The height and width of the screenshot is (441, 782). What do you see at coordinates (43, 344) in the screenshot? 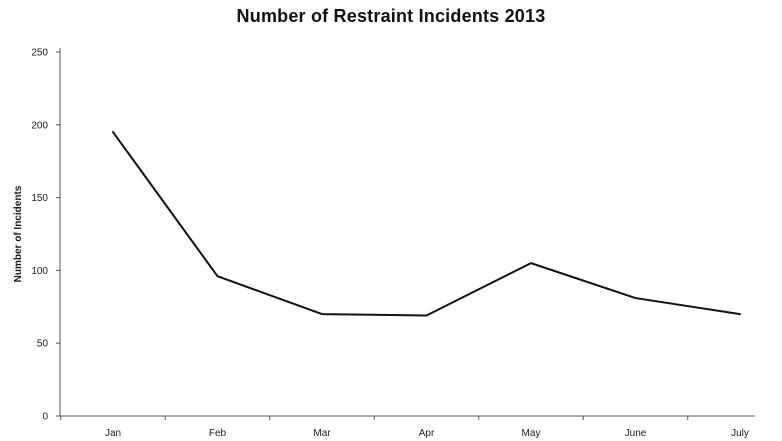
I see `y-tick-label: 50` at bounding box center [43, 344].